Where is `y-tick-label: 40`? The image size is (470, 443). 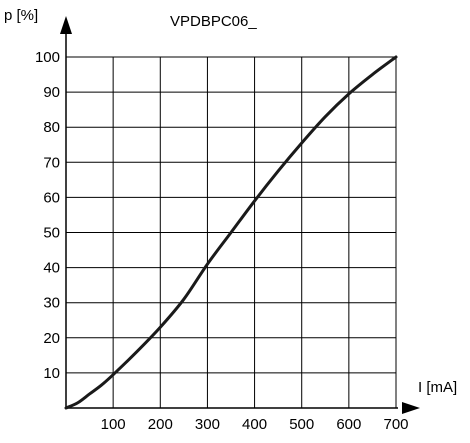
y-tick-label: 40 is located at coordinates (51, 268).